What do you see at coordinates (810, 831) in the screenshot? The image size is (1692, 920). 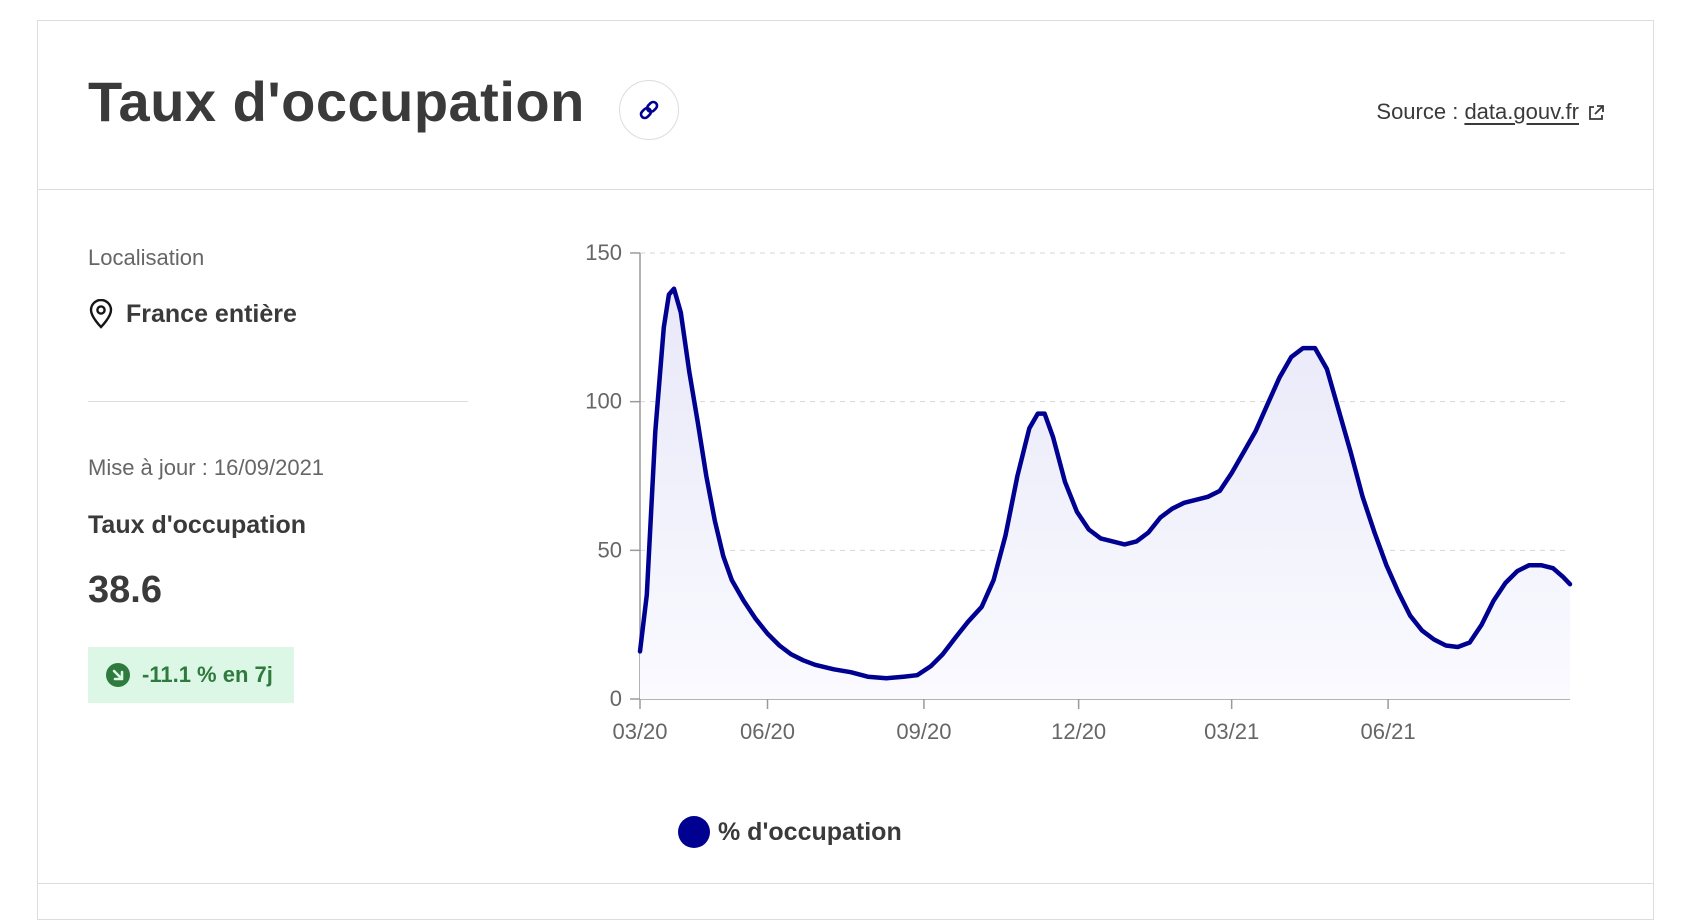 I see `legend-label: % d'occupation` at bounding box center [810, 831].